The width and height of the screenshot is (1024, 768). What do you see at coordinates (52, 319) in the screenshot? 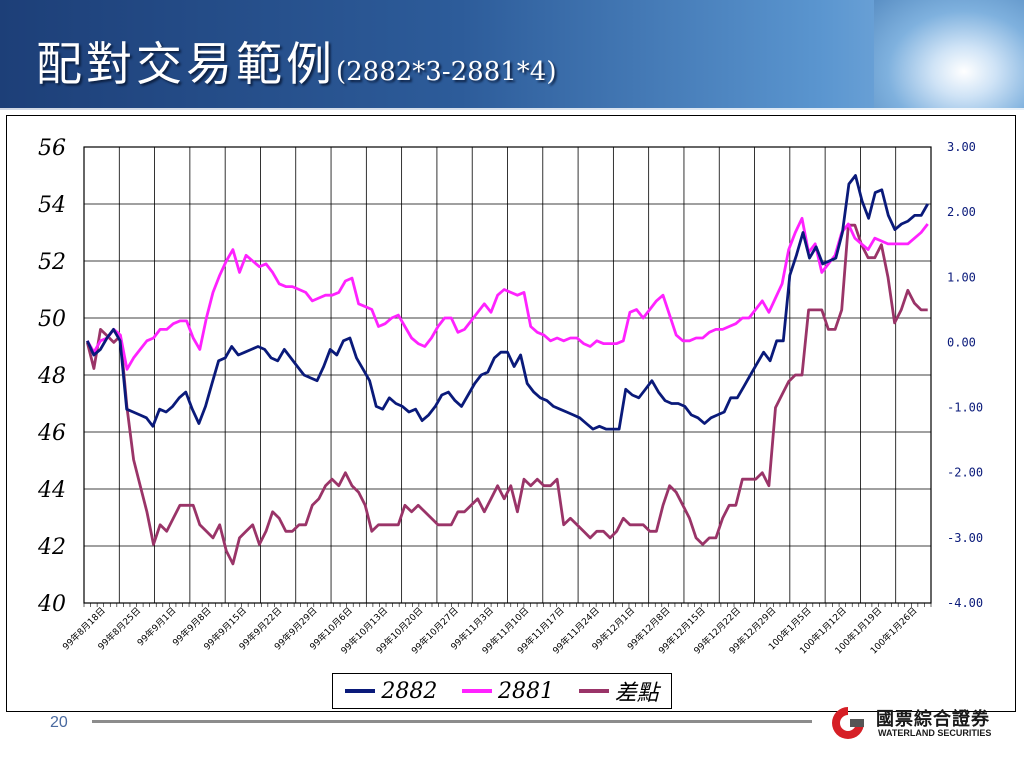
I see `left-tick-label: 50` at bounding box center [52, 319].